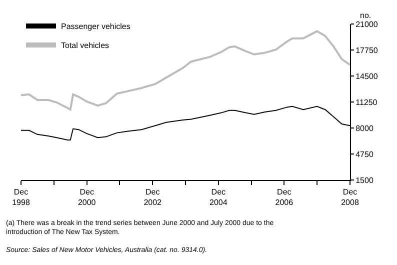  Describe the element at coordinates (367, 76) in the screenshot. I see `y-tick-label: 14500` at that location.